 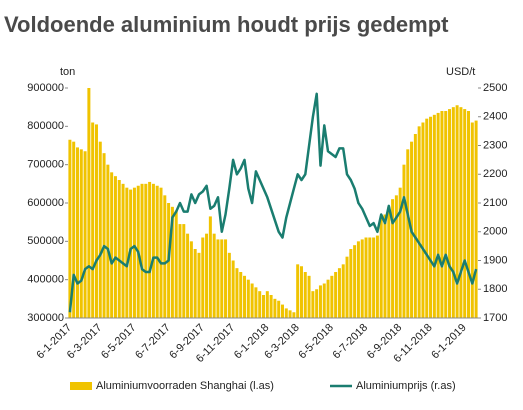 What do you see at coordinates (449, 342) in the screenshot?
I see `x-tick-label: 6-1-2019` at bounding box center [449, 342].